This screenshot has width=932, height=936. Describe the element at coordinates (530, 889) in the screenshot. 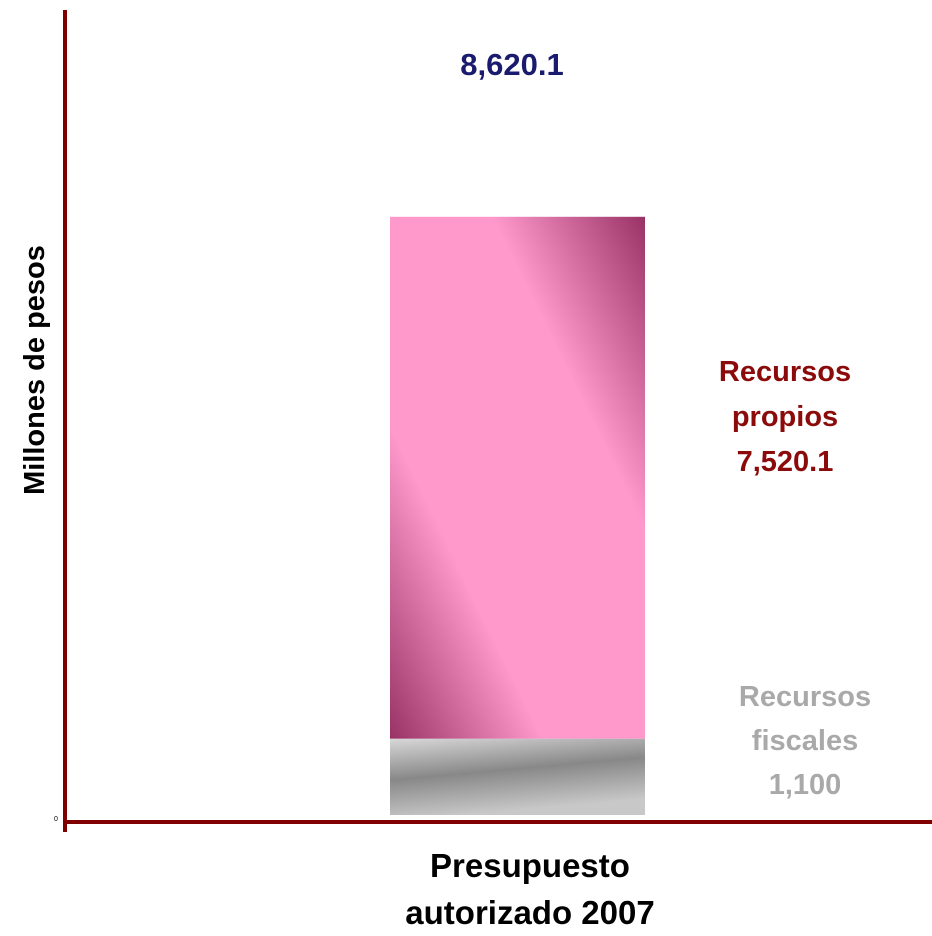

I see `x-tick-label: Presupuesto autorizado 2007` at that location.